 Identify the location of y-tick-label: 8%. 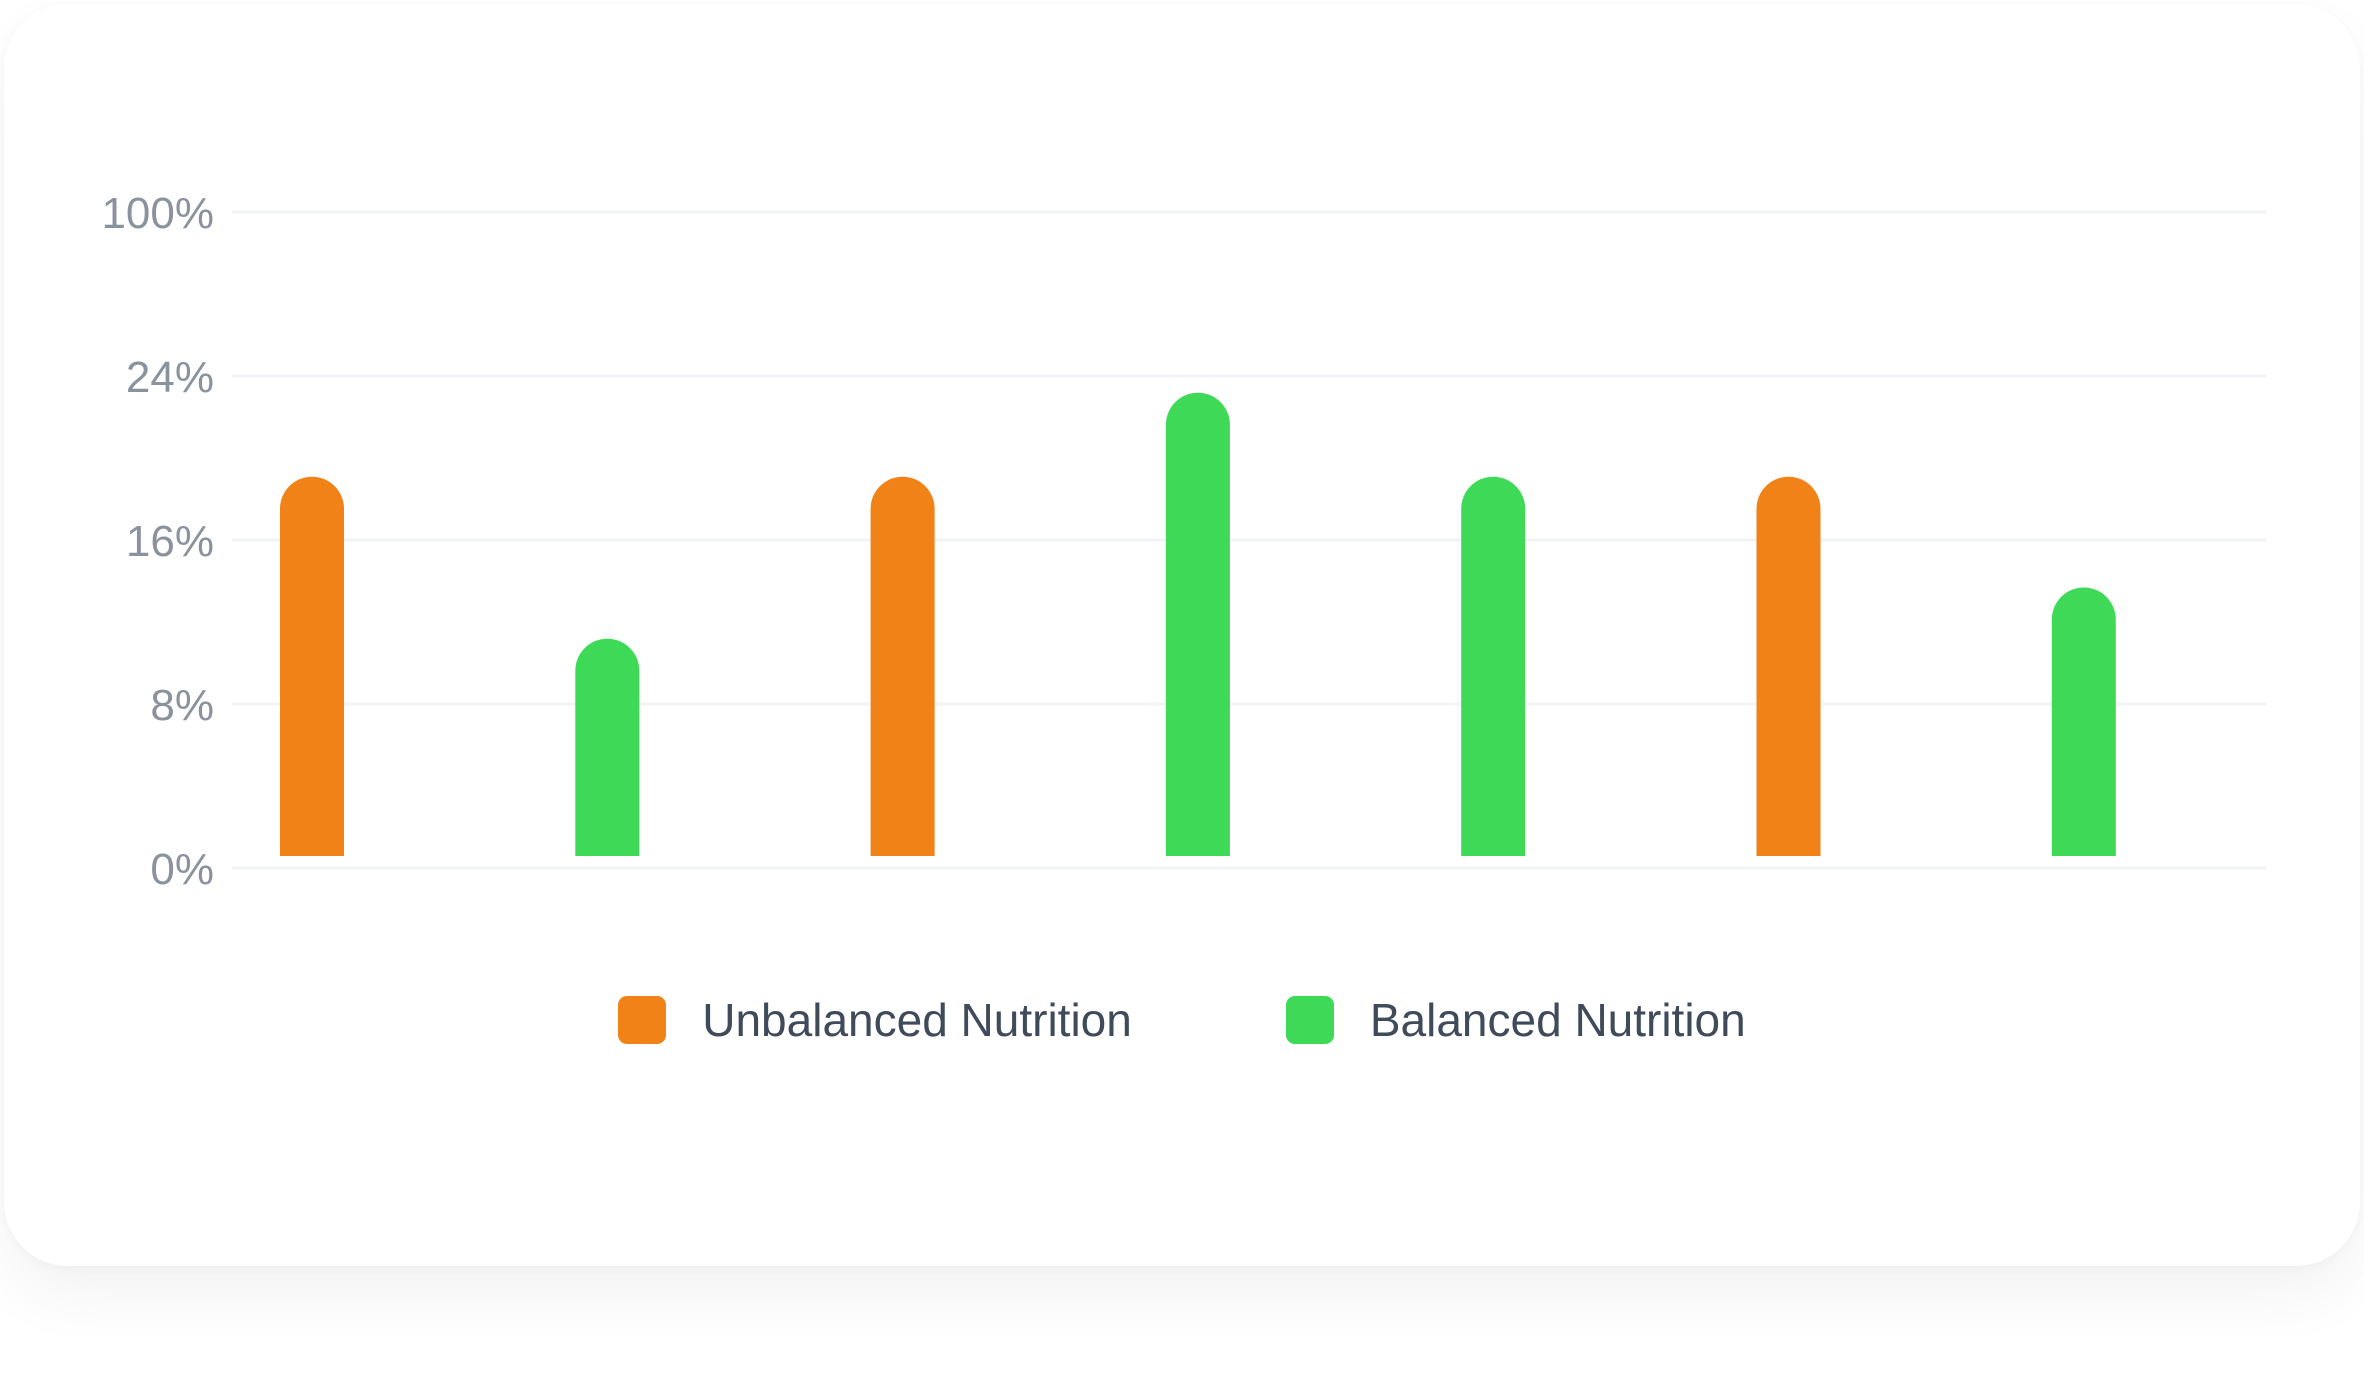
(182, 705).